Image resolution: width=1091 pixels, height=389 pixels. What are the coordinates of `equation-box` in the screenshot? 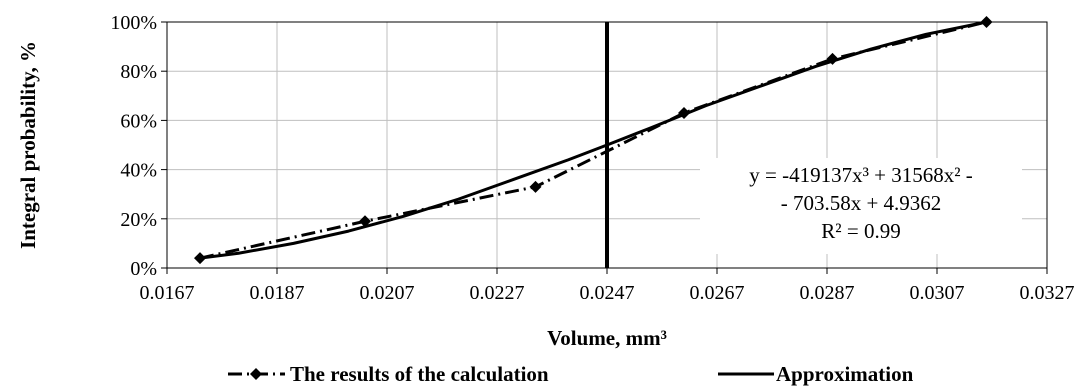 It's located at (861, 206).